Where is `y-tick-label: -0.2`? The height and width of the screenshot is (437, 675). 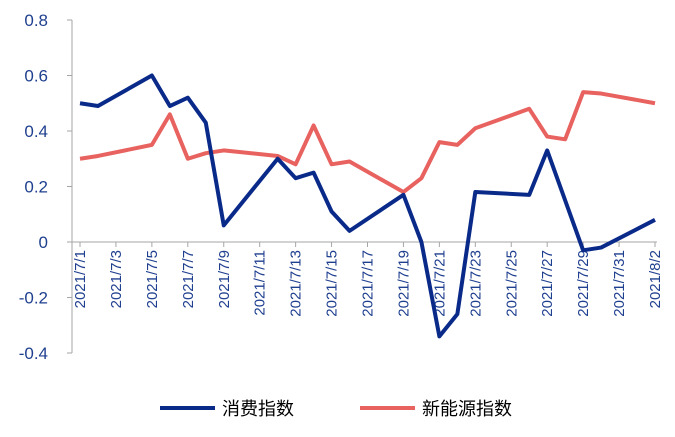
y-tick-label: -0.2 is located at coordinates (33, 298).